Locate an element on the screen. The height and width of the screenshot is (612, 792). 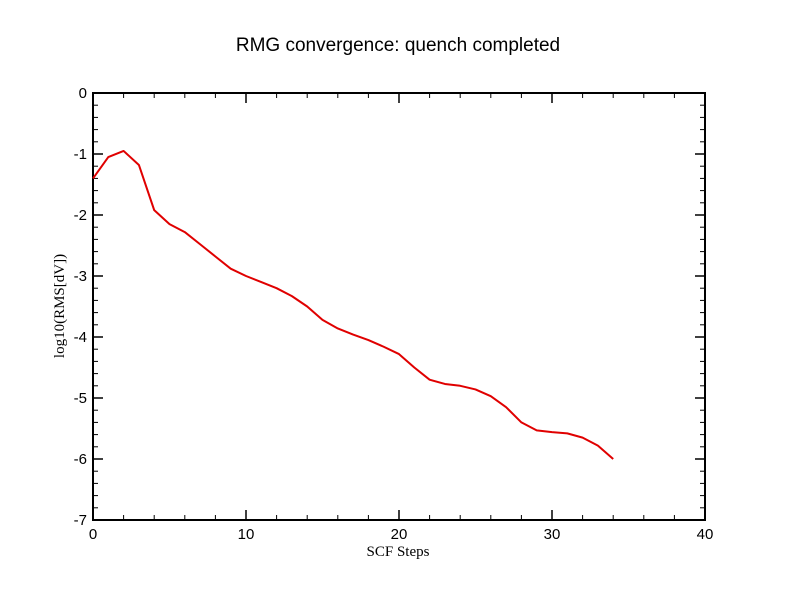
y-tick-label: -5 is located at coordinates (80, 398).